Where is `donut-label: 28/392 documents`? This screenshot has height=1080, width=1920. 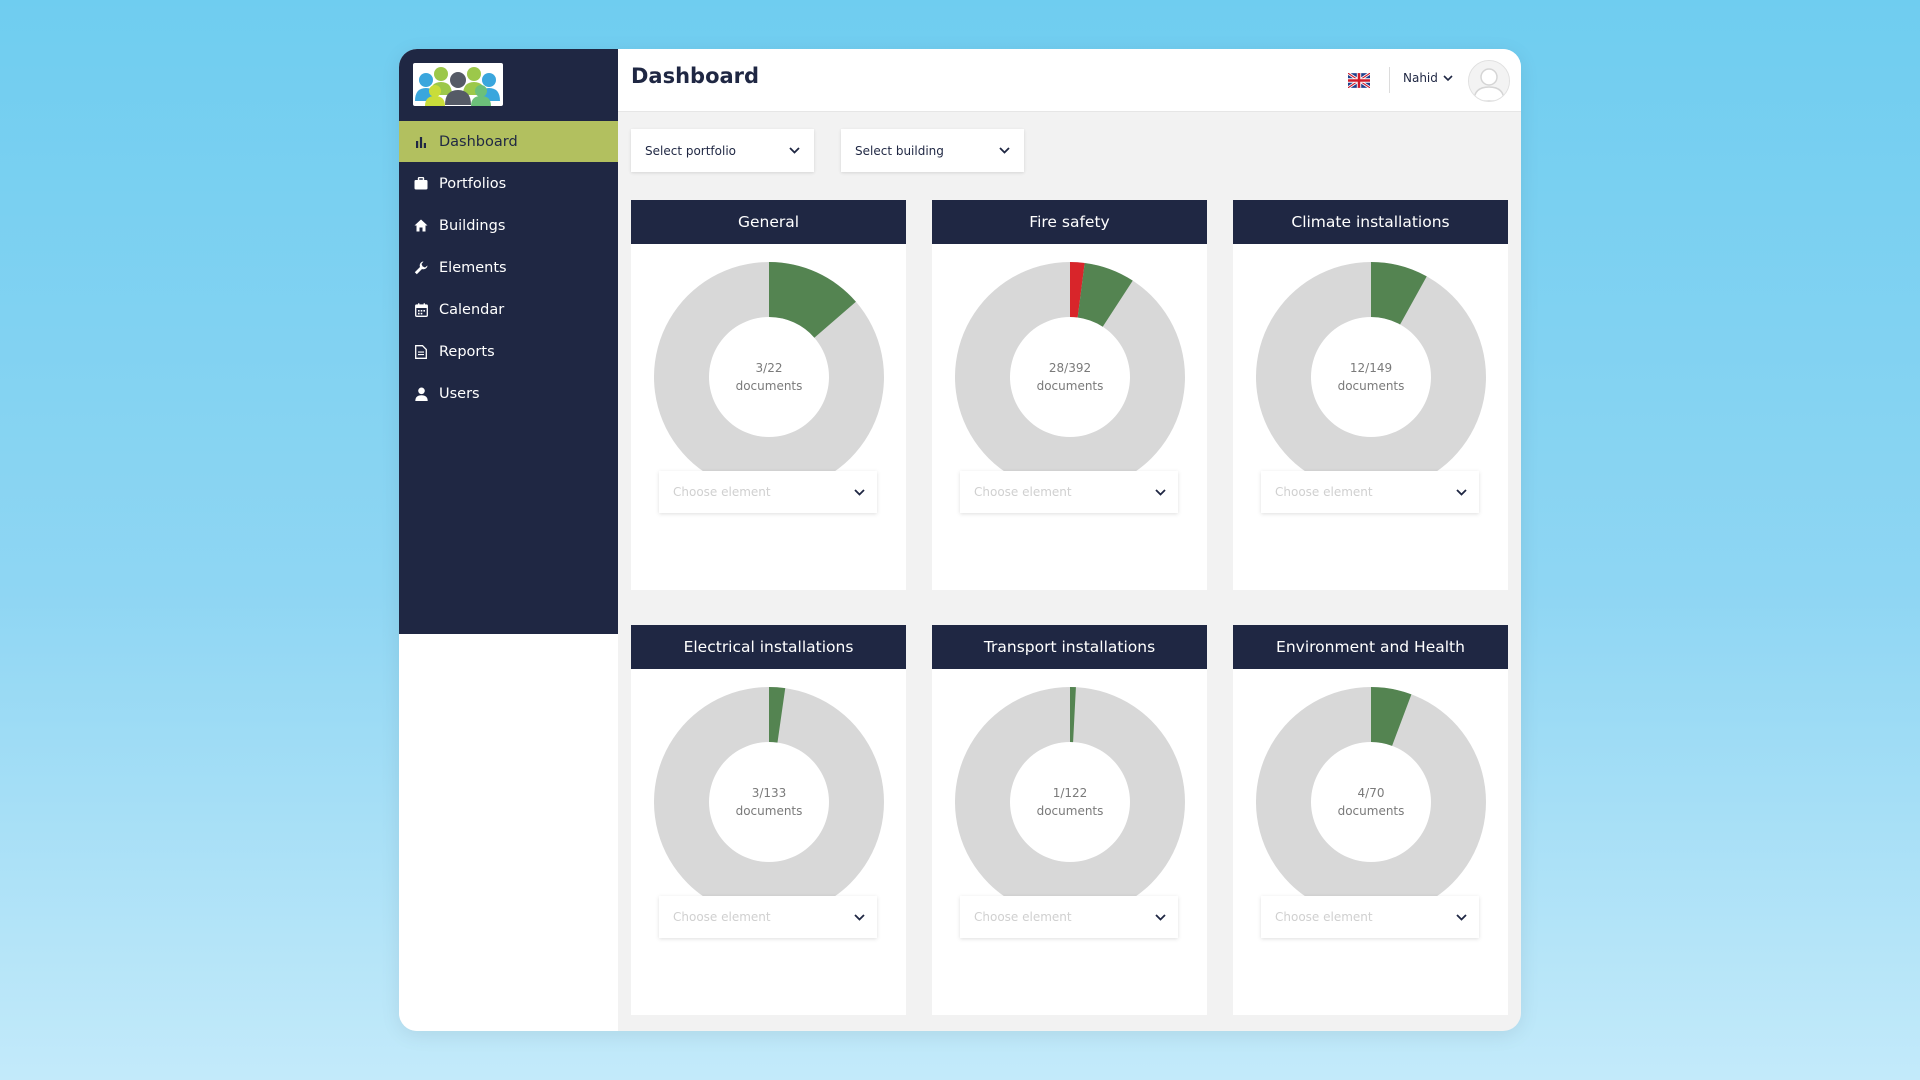
donut-label: 28/392 documents is located at coordinates (1070, 377).